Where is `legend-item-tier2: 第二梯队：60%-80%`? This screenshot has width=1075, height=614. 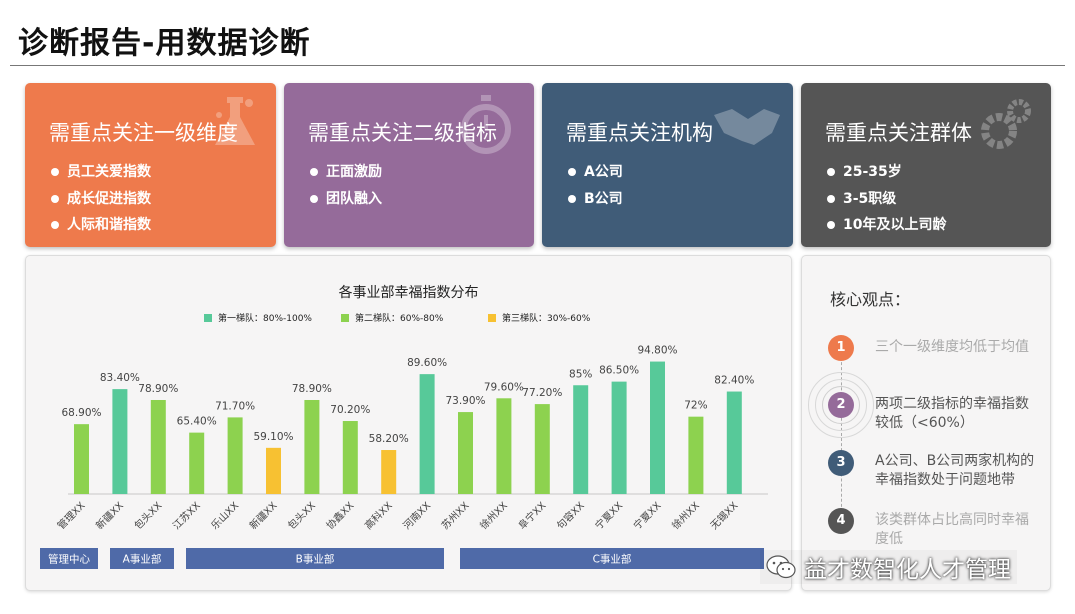
legend-item-tier2: 第二梯队：60%-80% is located at coordinates (392, 317).